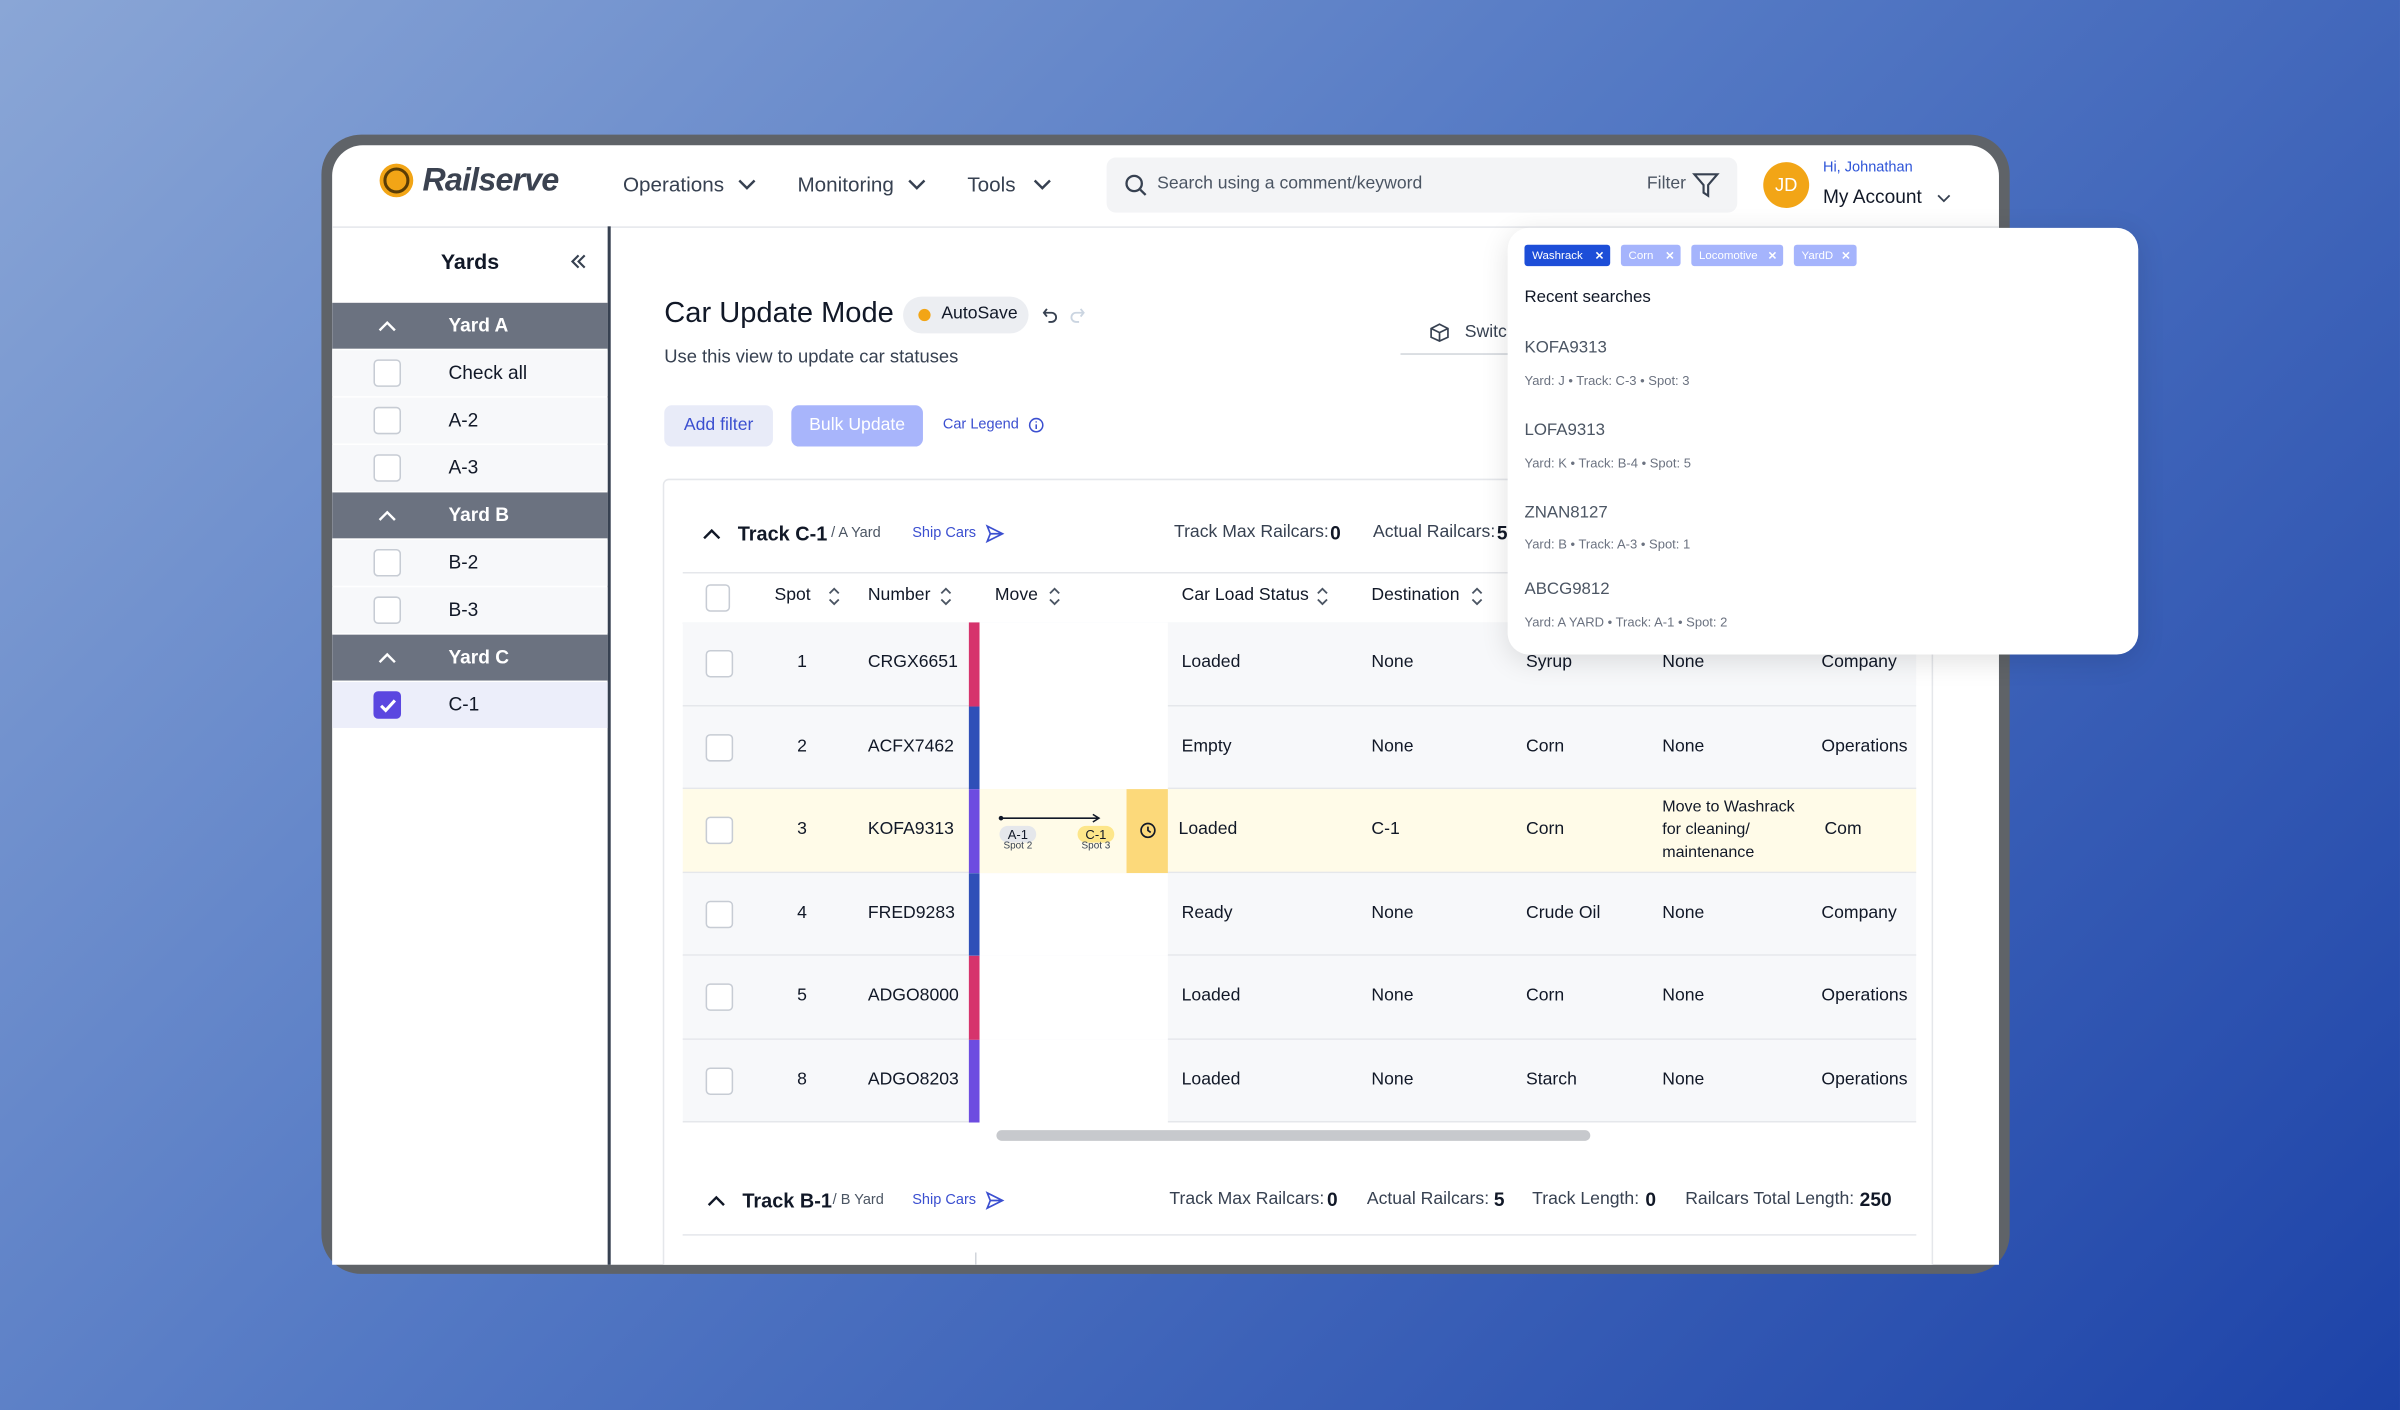  I want to click on yard-group-header: Yard B, so click(470, 515).